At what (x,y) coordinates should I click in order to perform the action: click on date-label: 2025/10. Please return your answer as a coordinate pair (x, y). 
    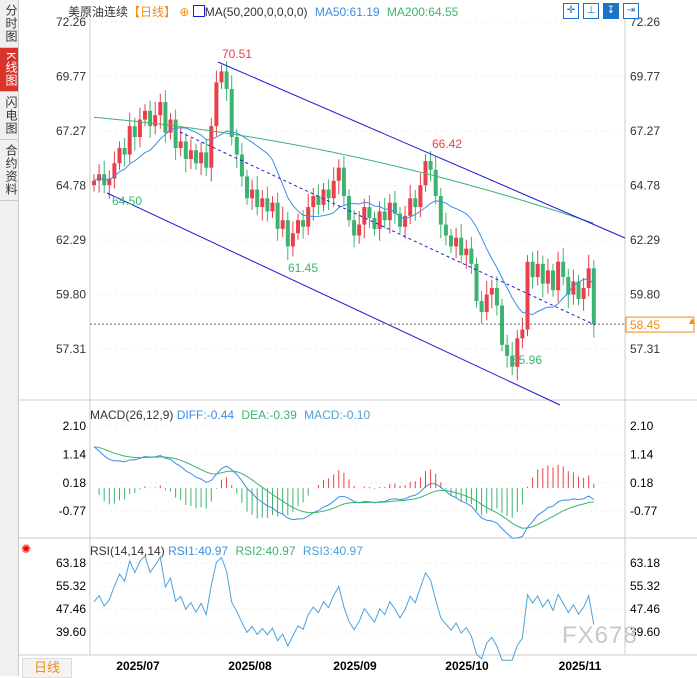
    Looking at the image, I should click on (467, 666).